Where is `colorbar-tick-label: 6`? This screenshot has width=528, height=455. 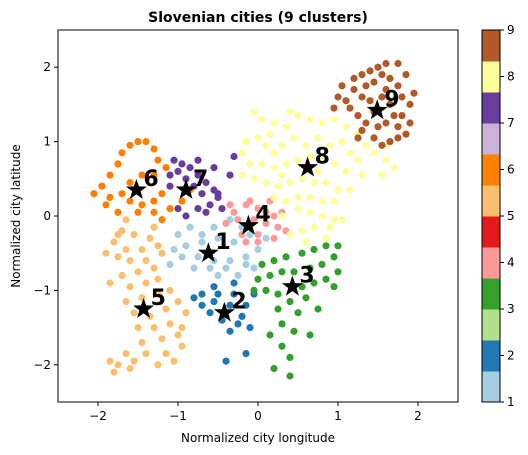
colorbar-tick-label: 6 is located at coordinates (511, 170).